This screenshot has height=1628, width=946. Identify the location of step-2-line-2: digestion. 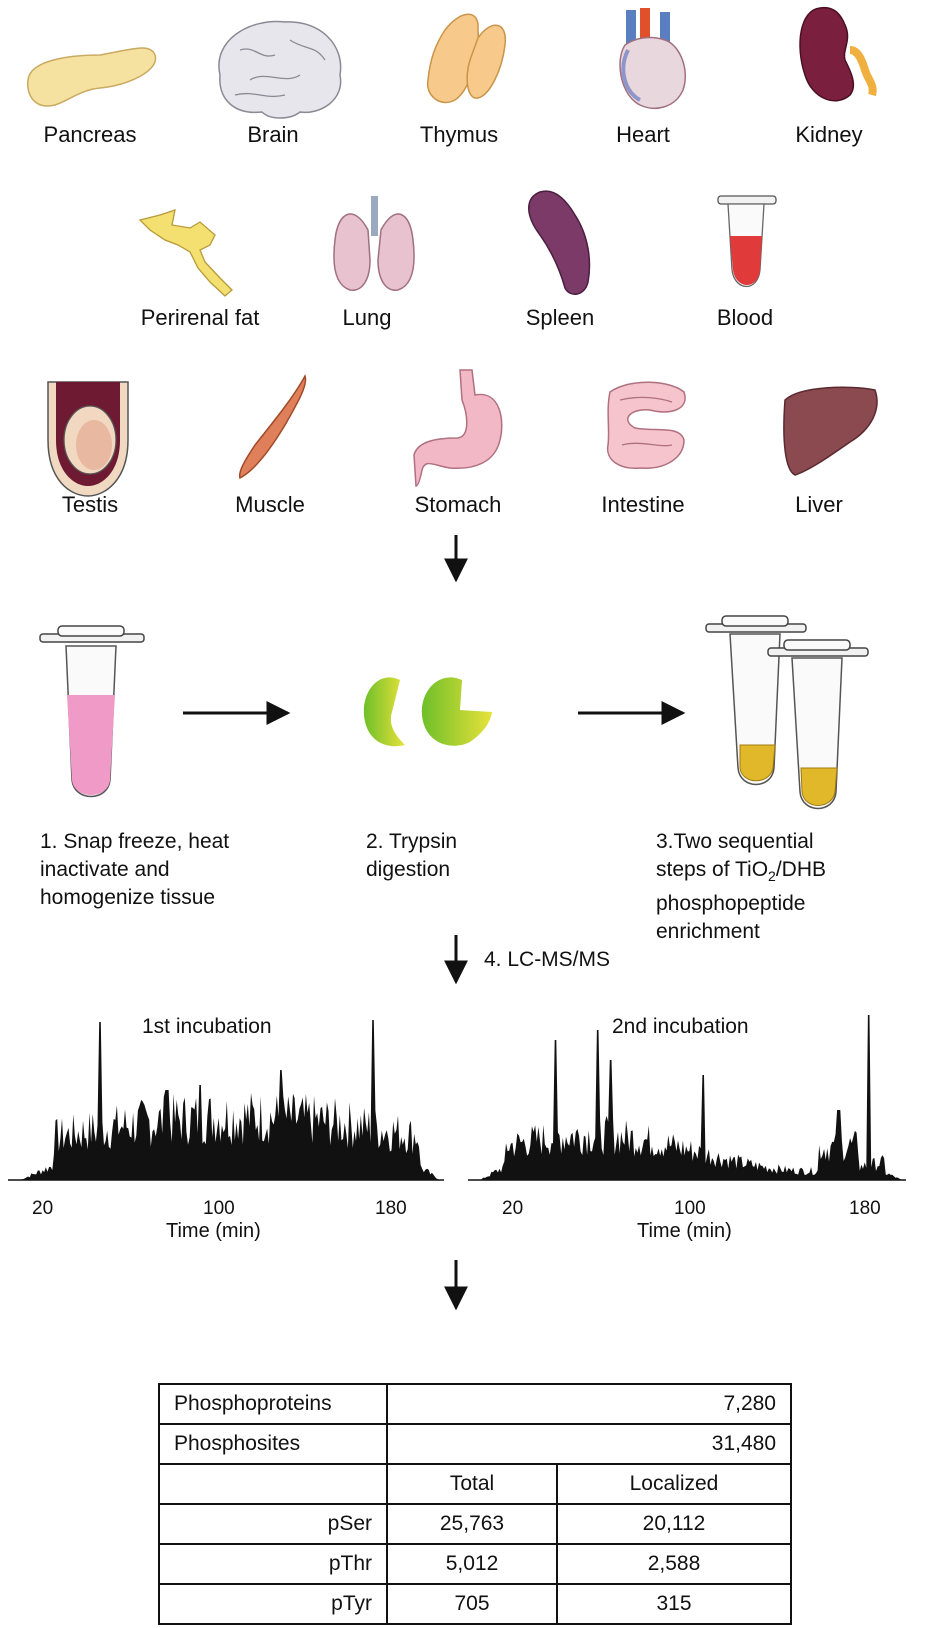
(408, 869).